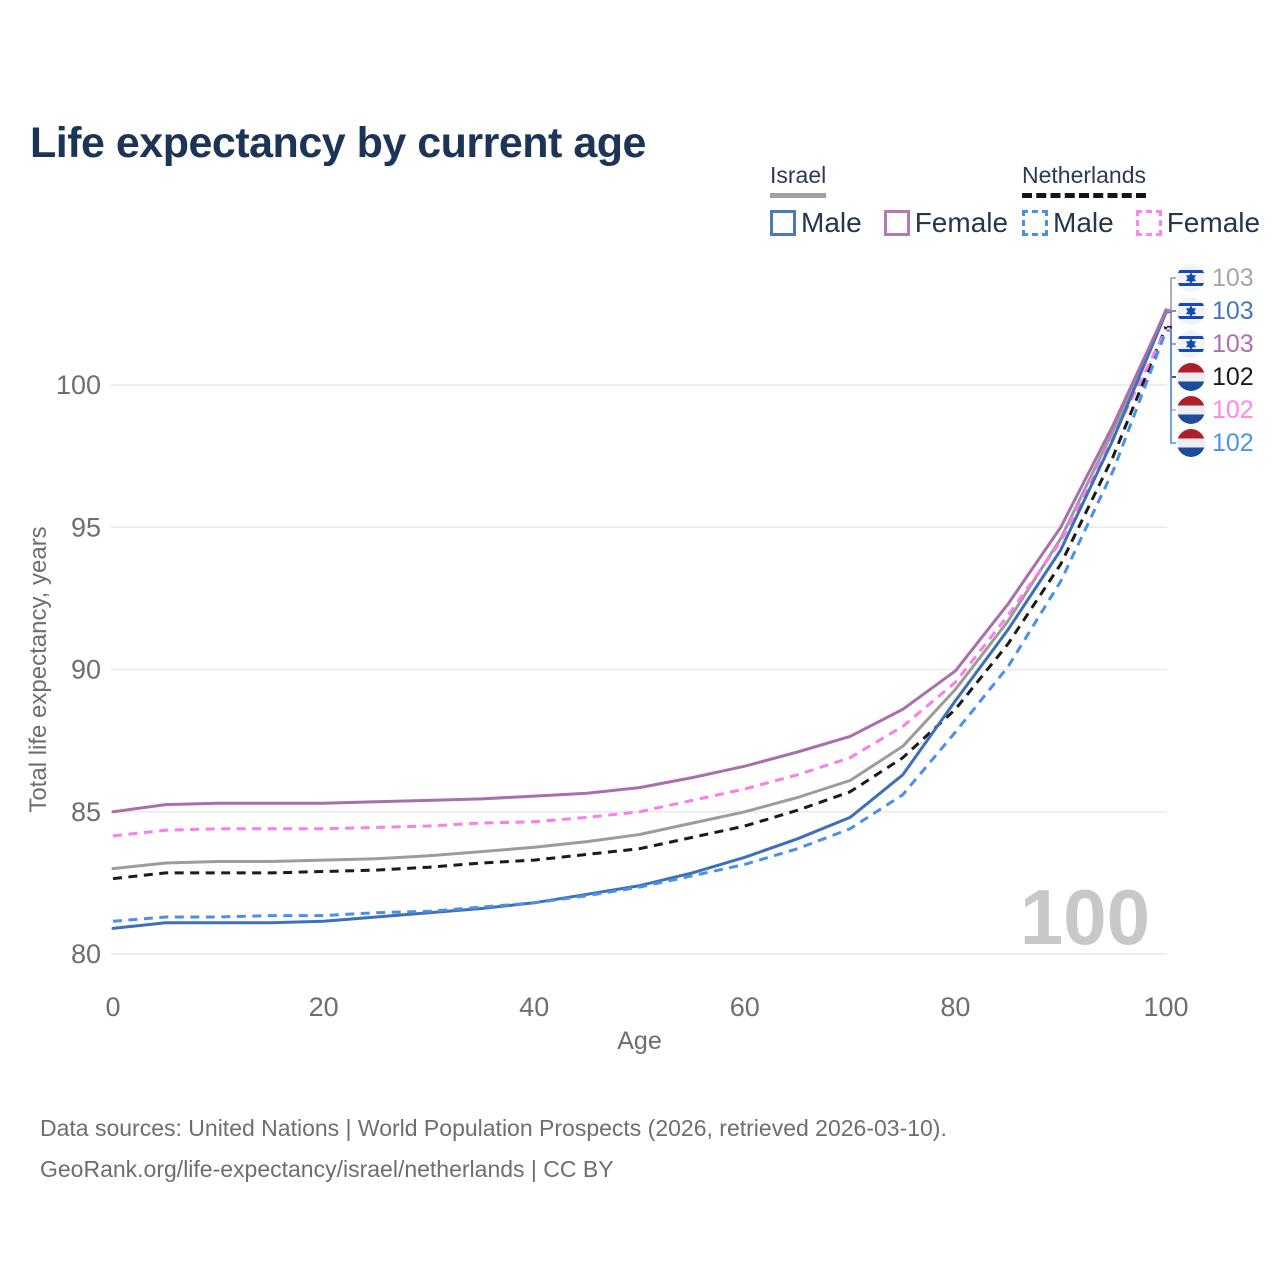 The width and height of the screenshot is (1280, 1280). I want to click on legend-item-netherlands-female: Female, so click(1198, 223).